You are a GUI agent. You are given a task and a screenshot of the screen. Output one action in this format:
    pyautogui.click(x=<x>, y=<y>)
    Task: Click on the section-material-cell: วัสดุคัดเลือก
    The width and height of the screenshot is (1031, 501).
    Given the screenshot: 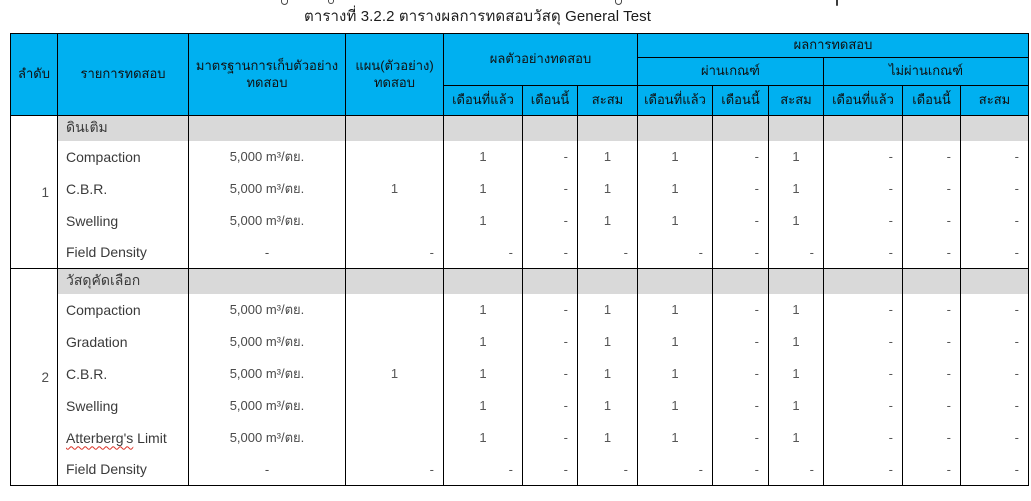 What is the action you would take?
    pyautogui.click(x=123, y=281)
    